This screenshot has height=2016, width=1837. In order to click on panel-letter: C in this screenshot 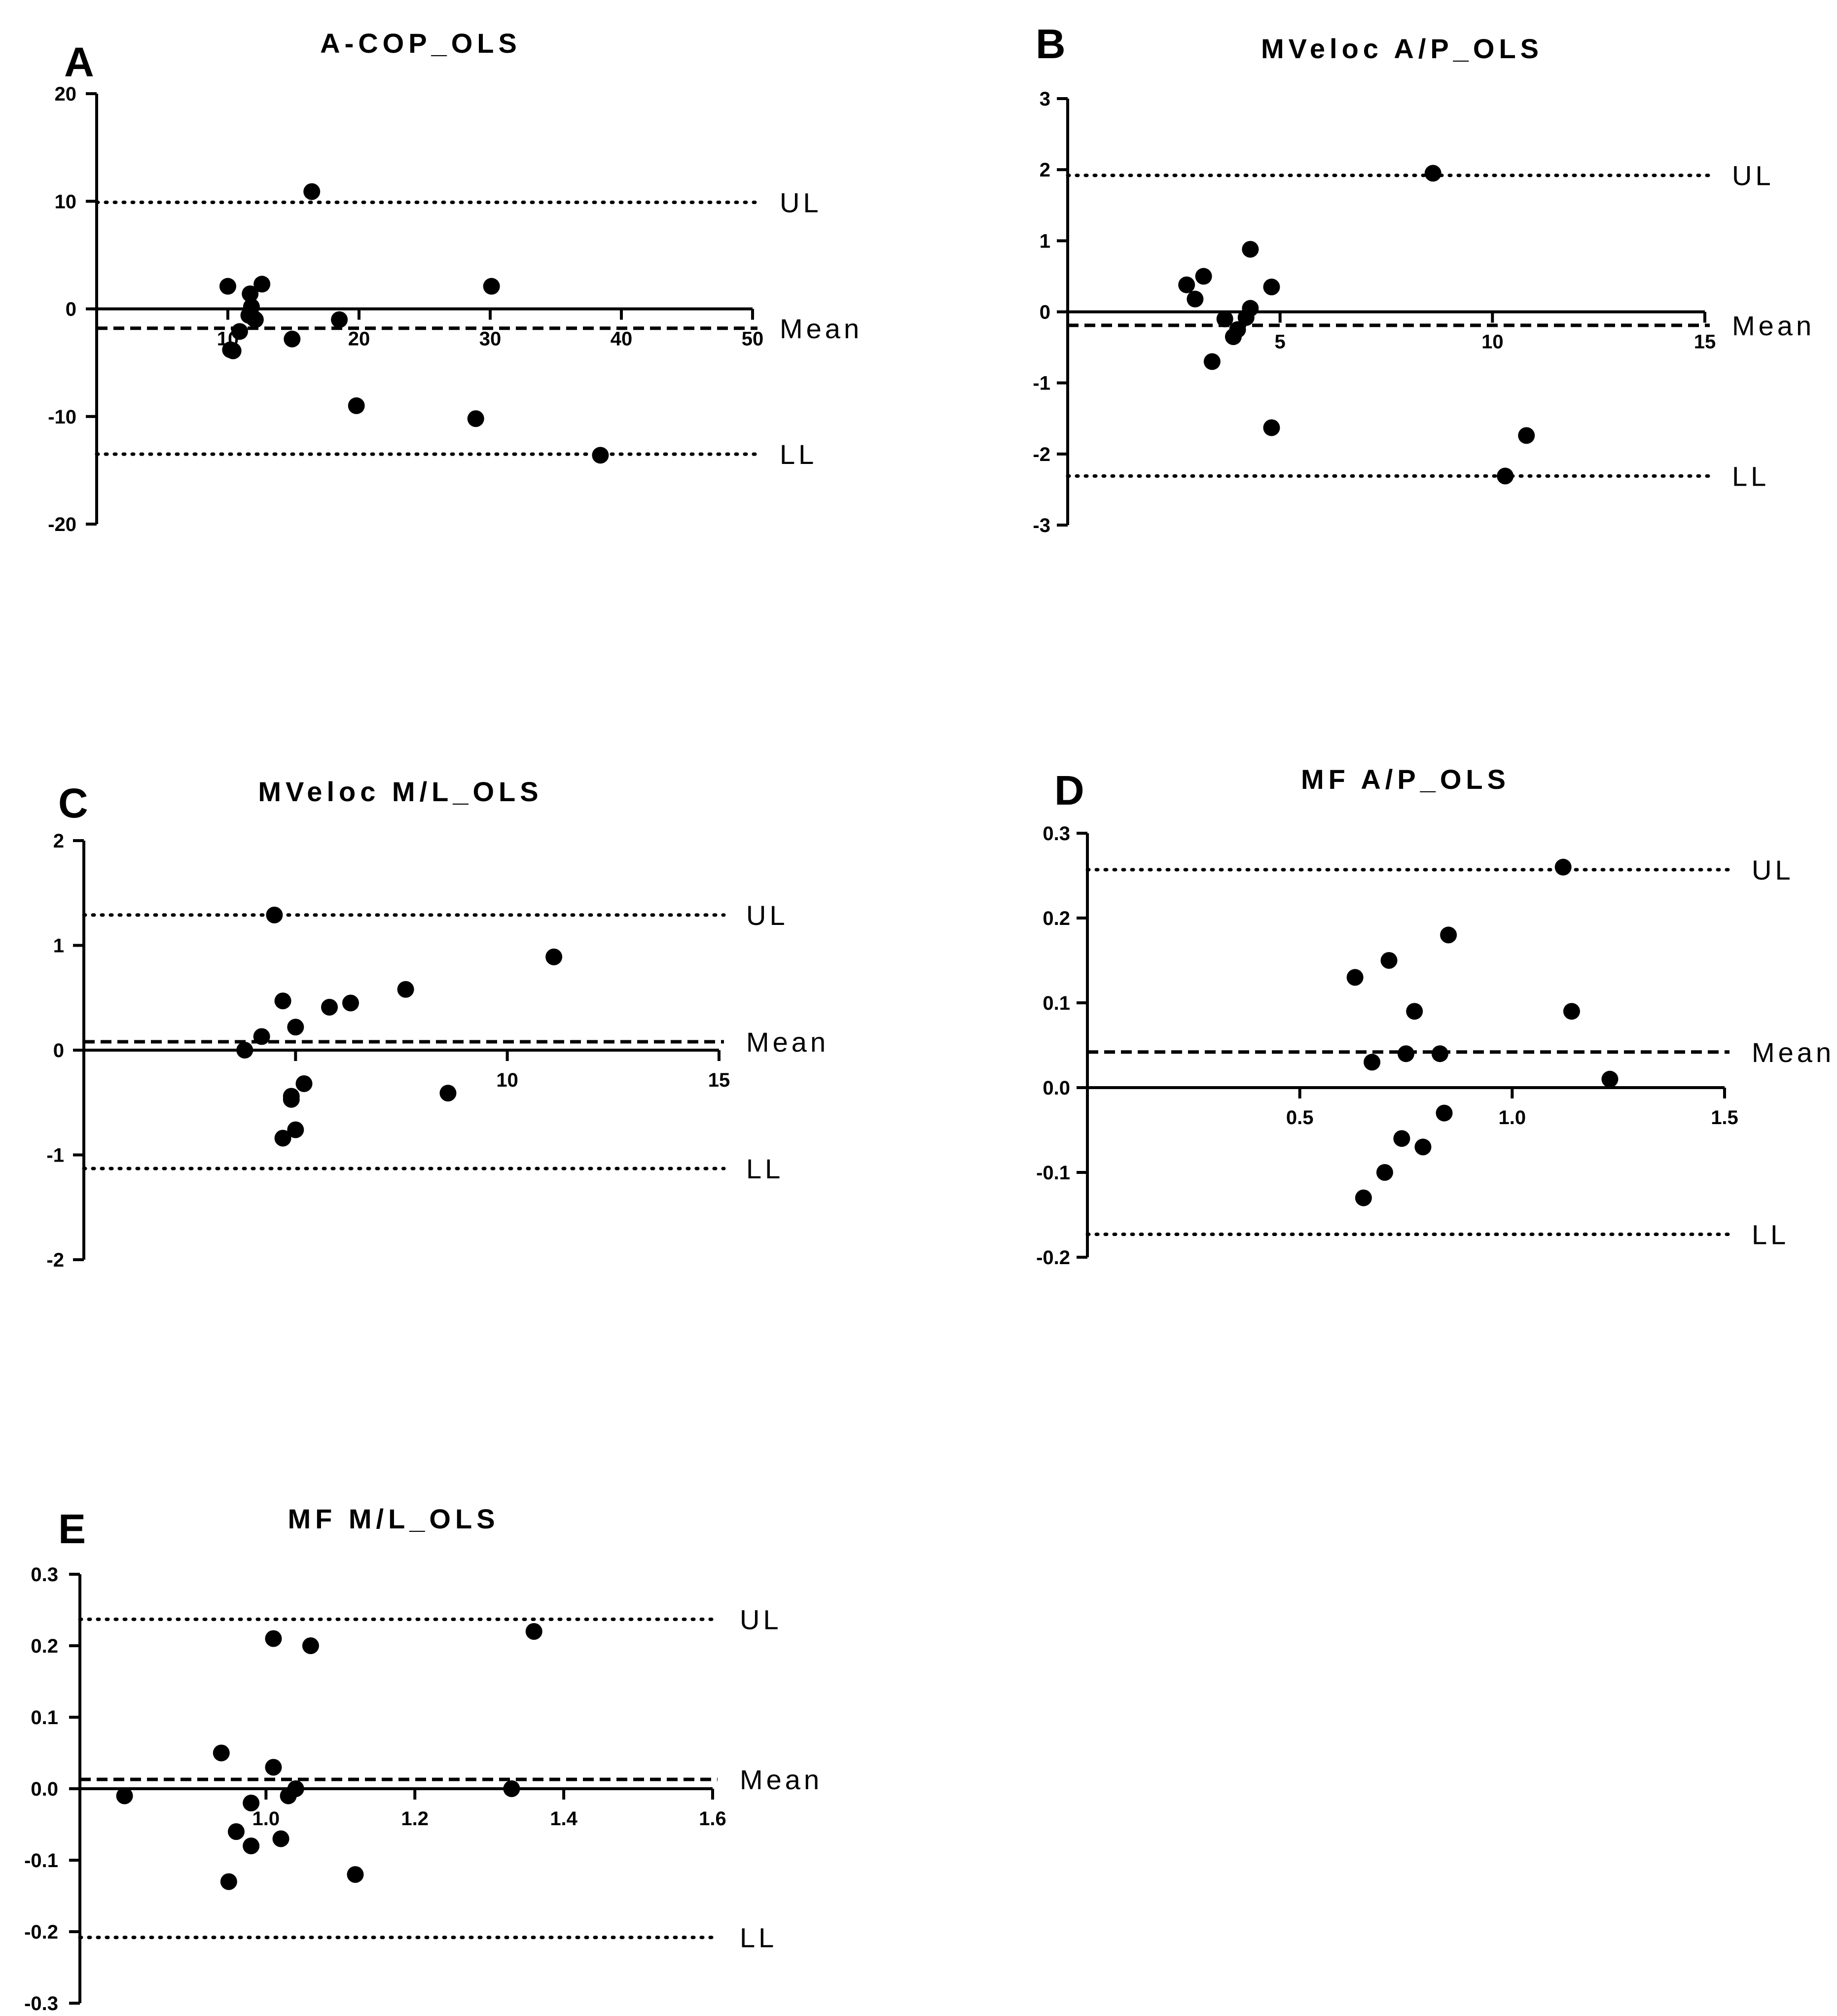, I will do `click(73, 803)`.